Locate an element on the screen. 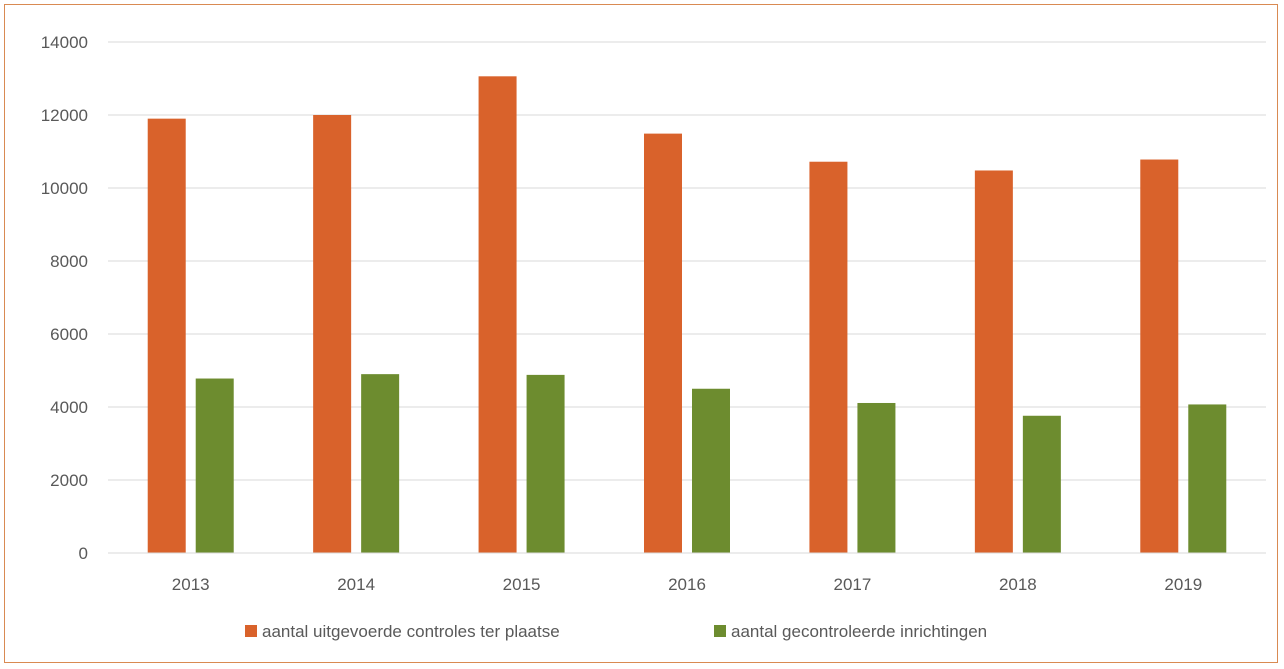 The image size is (1284, 669). bar-series-1-2017 is located at coordinates (876, 477).